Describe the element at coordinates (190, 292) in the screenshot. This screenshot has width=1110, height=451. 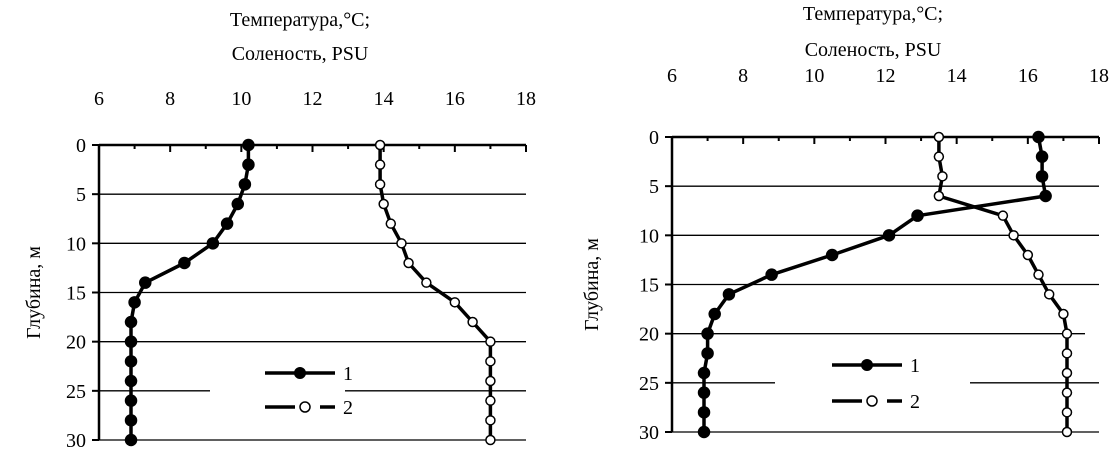
I see `series-1-line` at that location.